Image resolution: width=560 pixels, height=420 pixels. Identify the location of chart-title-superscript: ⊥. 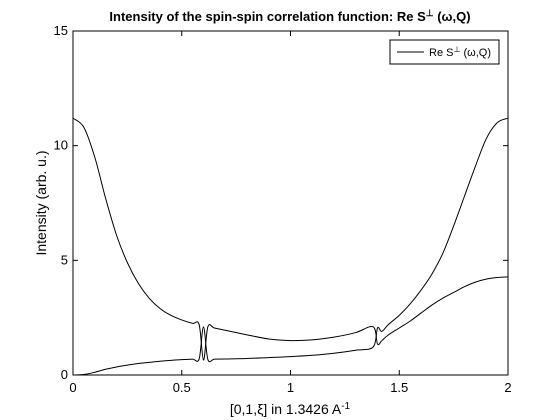
(430, 13).